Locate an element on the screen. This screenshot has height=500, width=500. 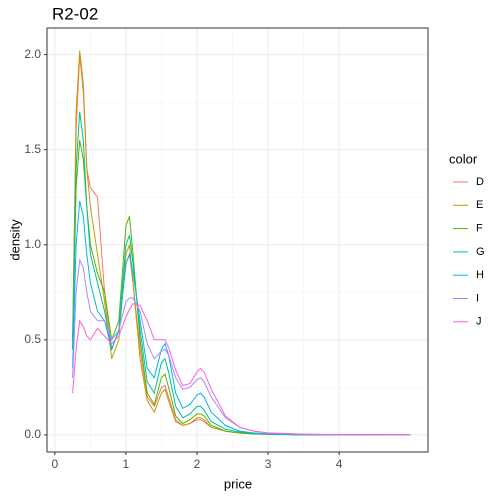
legend-label: E is located at coordinates (479, 205).